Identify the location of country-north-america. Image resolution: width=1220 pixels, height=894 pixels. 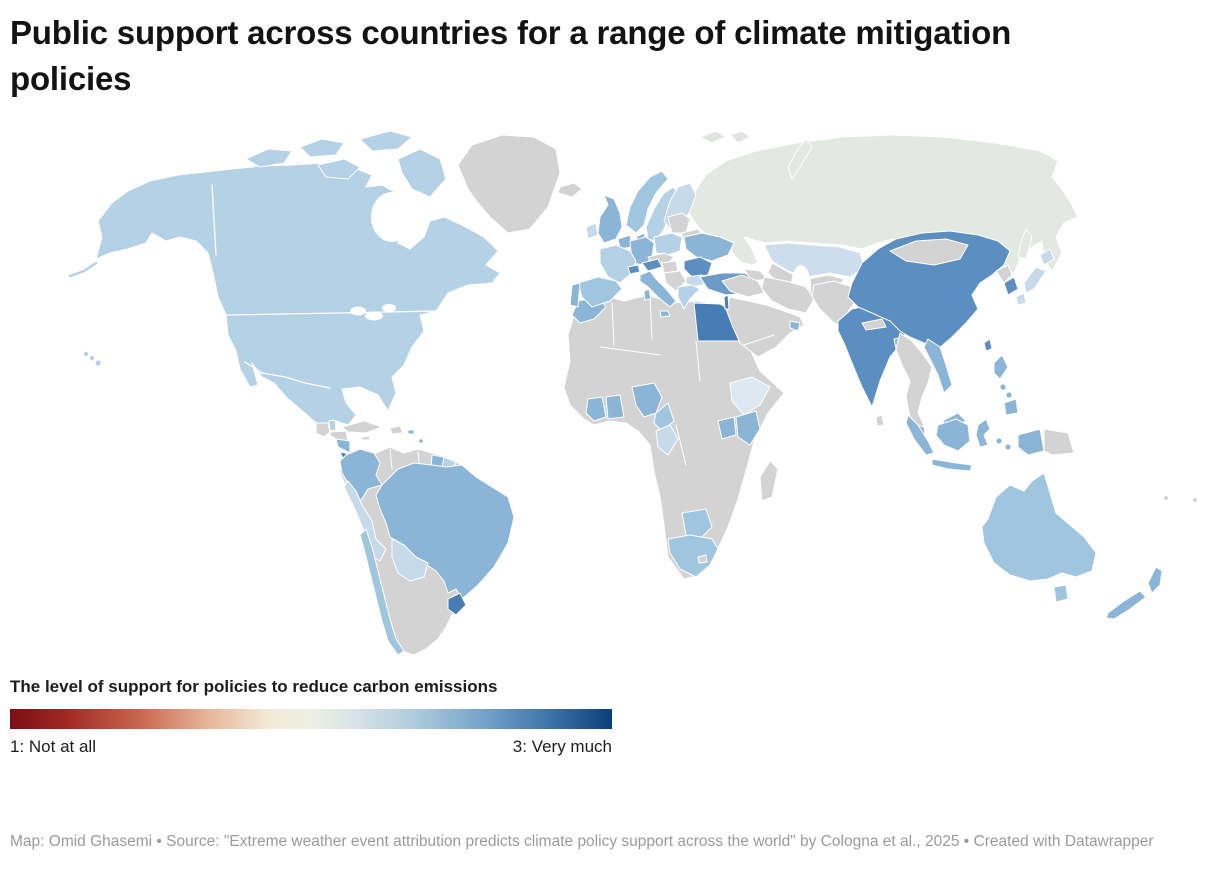
(298, 295).